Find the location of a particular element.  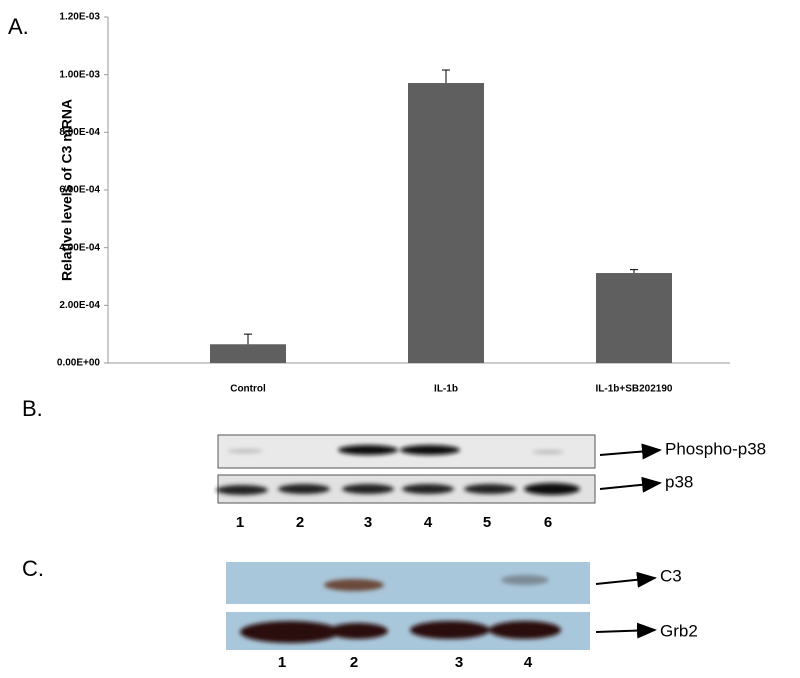

y-tick-label: 1.20E-03 is located at coordinates (79, 17).